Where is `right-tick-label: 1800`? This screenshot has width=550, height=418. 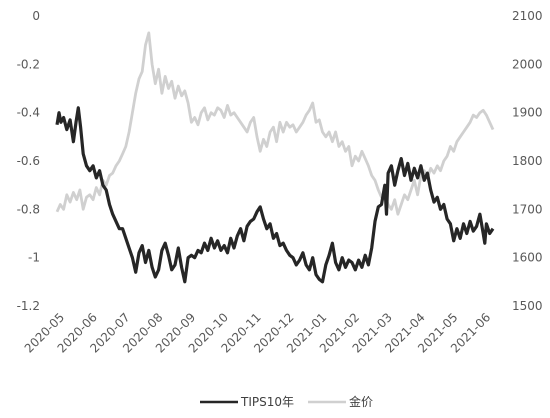 right-tick-label: 1800 is located at coordinates (527, 161).